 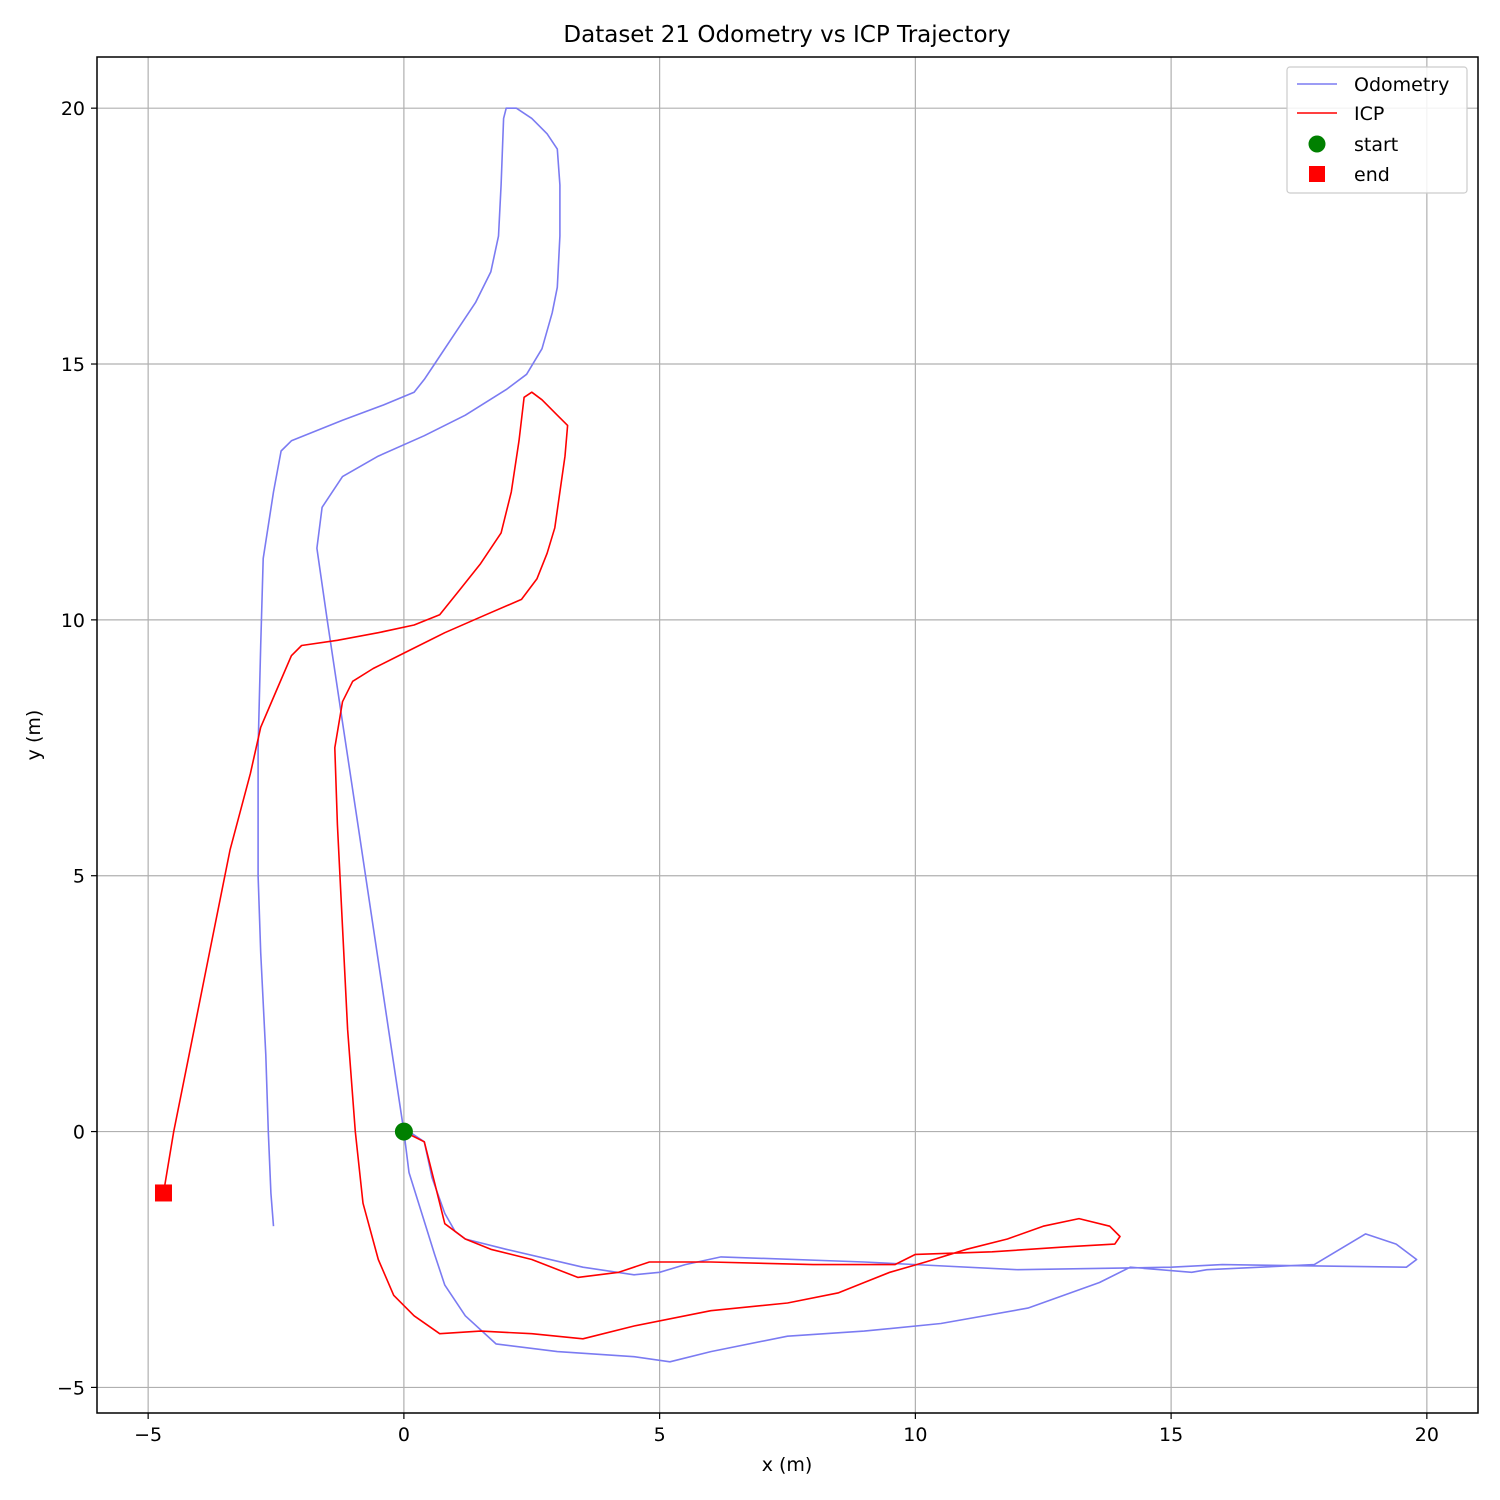 I want to click on legend: Odometry ICP start end, so click(x=1377, y=130).